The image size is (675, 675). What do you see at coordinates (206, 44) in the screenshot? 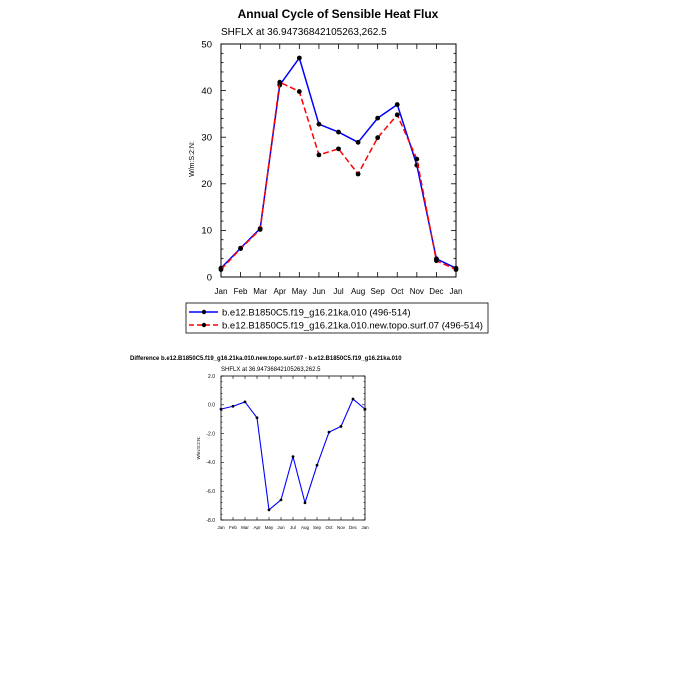
I see `y-tick-label: 50` at bounding box center [206, 44].